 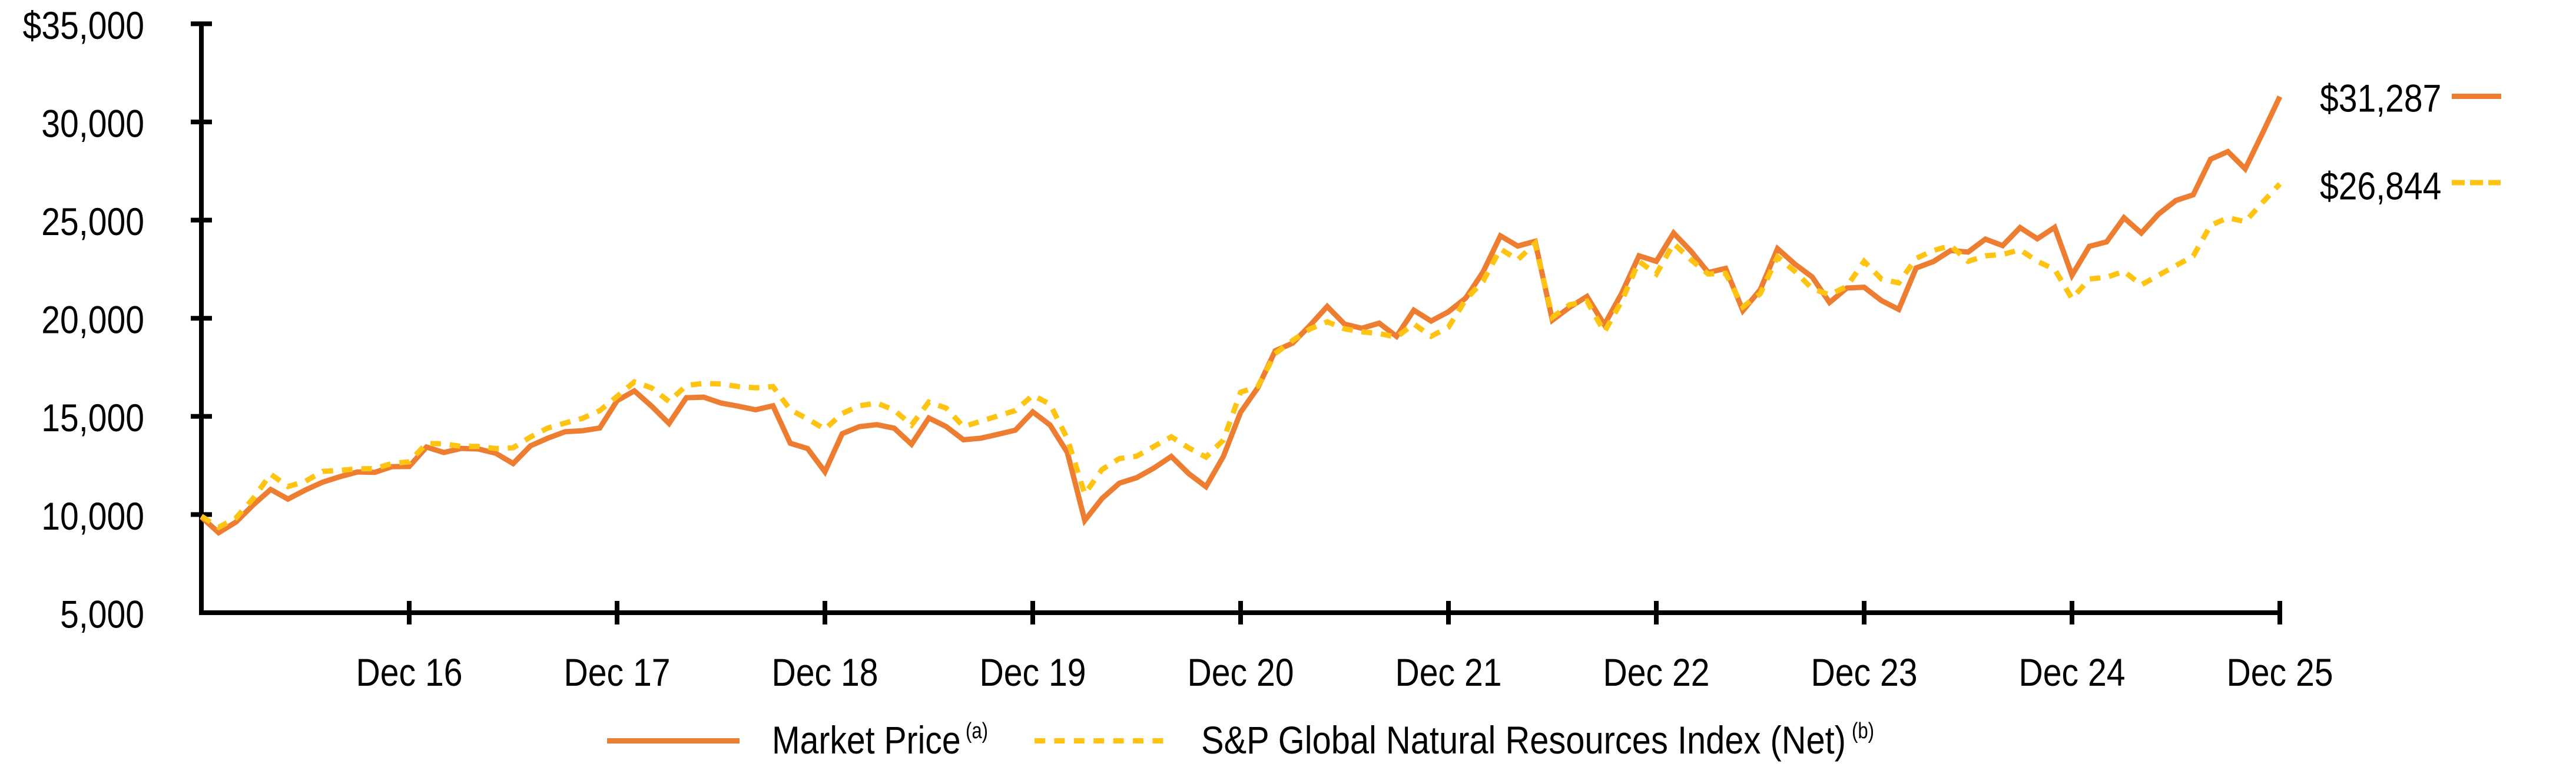 What do you see at coordinates (1657, 672) in the screenshot?
I see `svg-text: Dec 22` at bounding box center [1657, 672].